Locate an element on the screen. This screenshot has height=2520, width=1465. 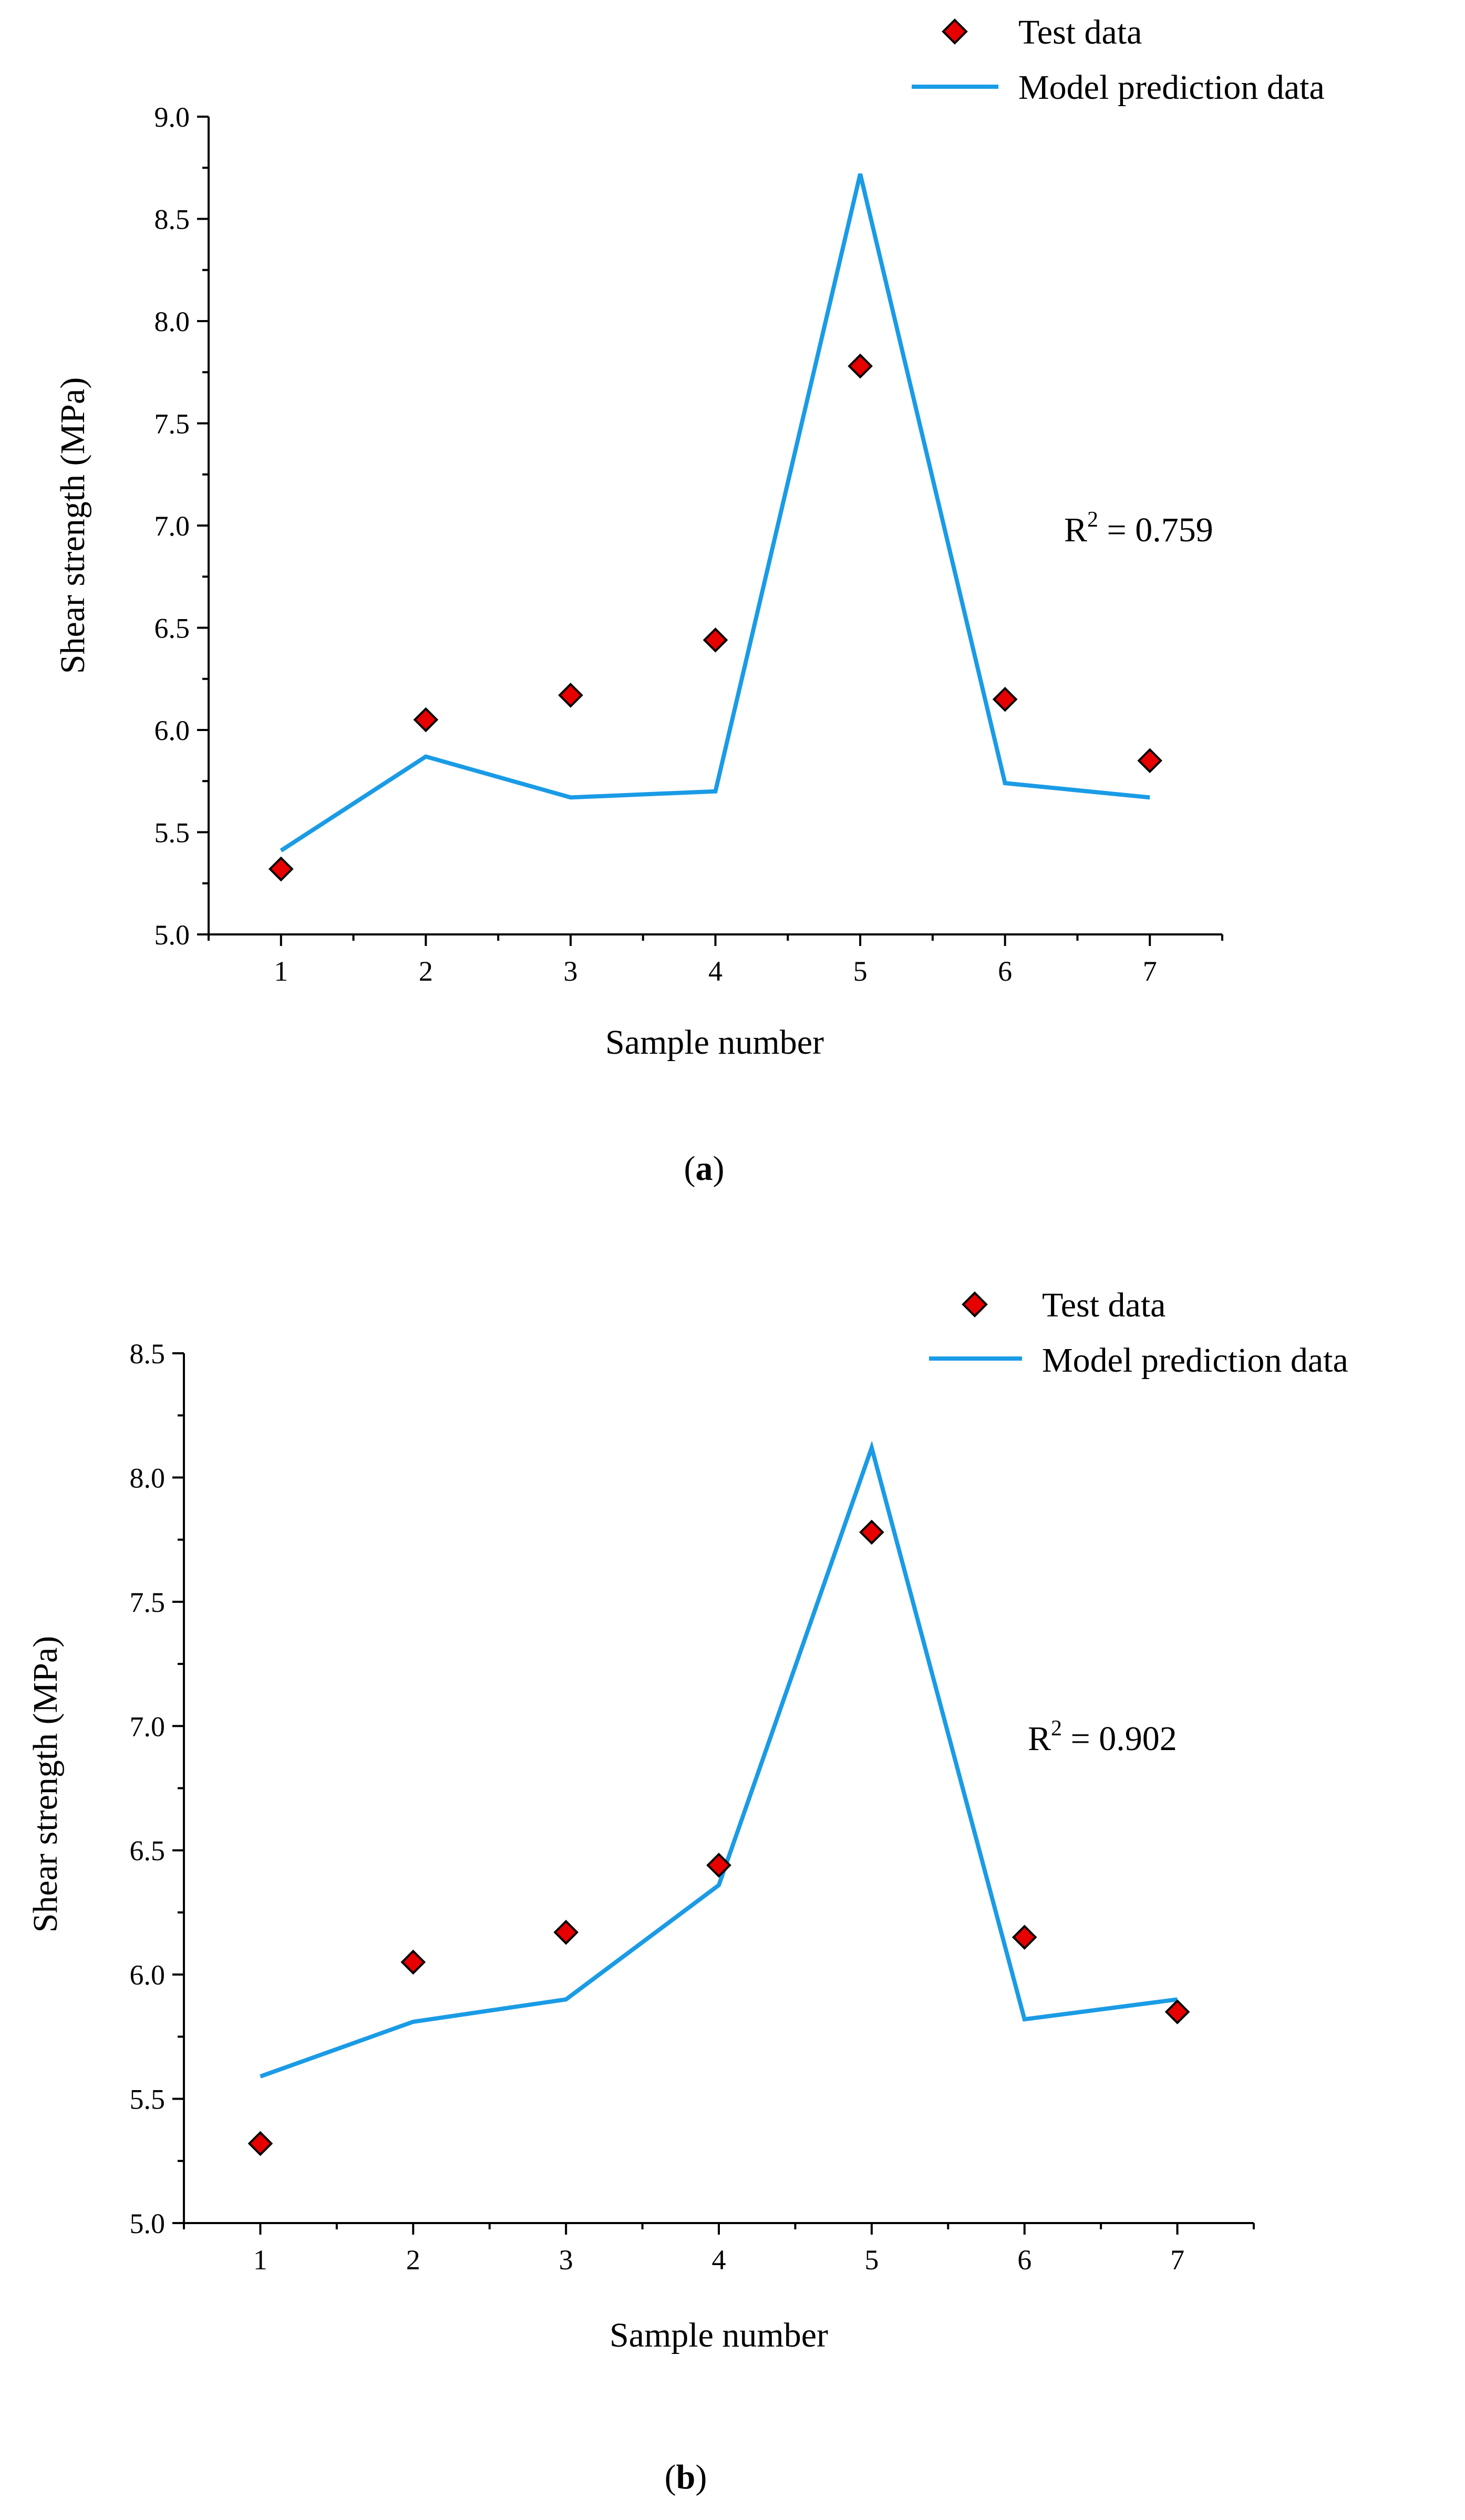
panel-label-b: (b) is located at coordinates (686, 2477).